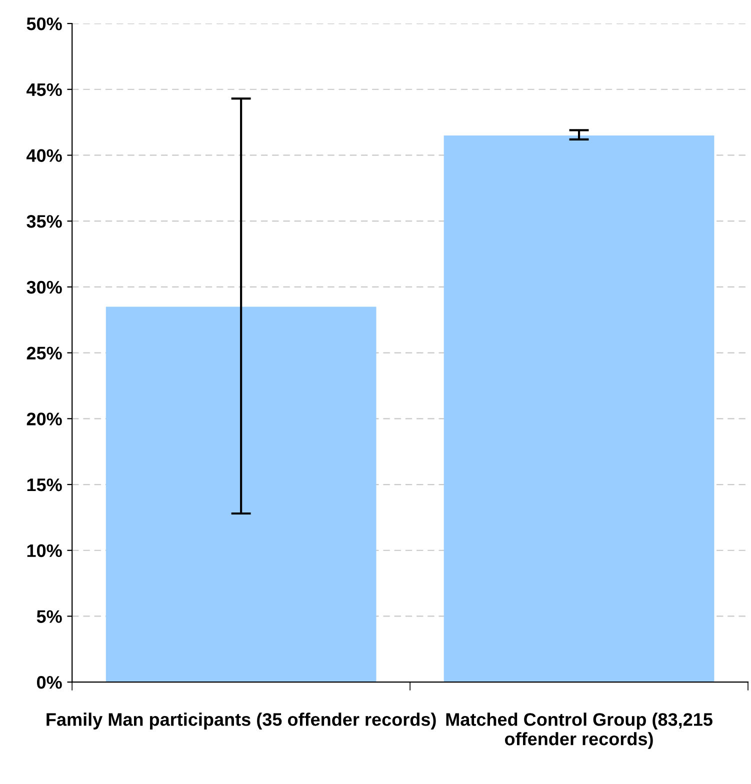 The width and height of the screenshot is (751, 784). What do you see at coordinates (579, 730) in the screenshot?
I see `x-tick-label: Matched Control Group (83,215 offender records)` at bounding box center [579, 730].